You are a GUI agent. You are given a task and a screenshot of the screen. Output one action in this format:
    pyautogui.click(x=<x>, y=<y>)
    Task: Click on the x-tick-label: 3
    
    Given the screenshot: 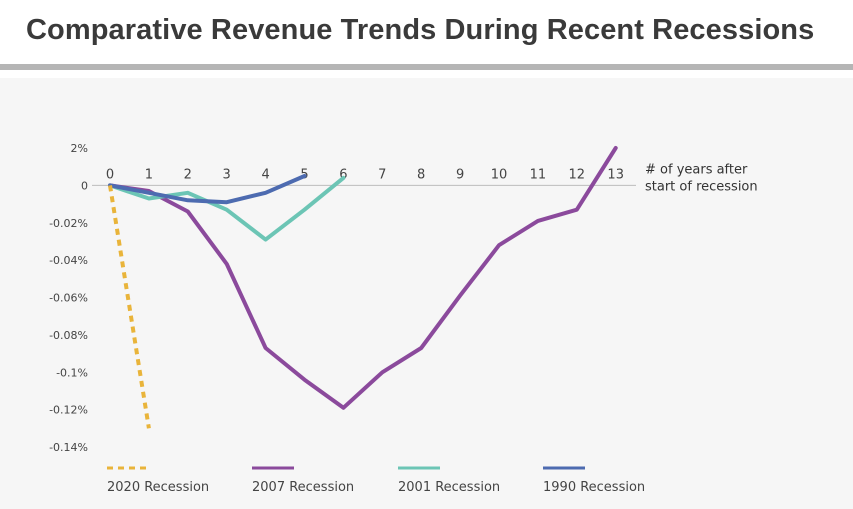 What is the action you would take?
    pyautogui.click(x=227, y=174)
    